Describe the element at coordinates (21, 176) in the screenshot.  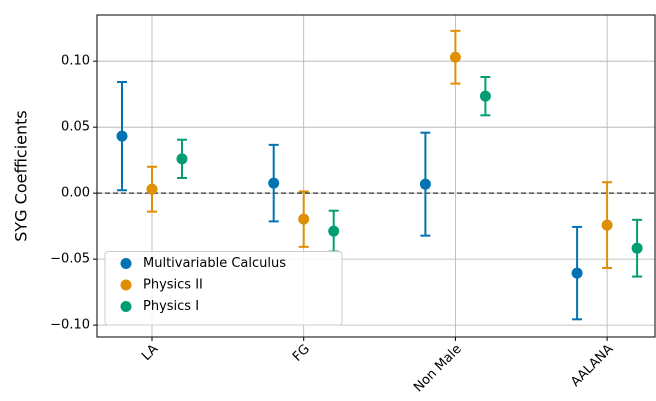
I see `y-axis-label: SYG Coefficients` at that location.